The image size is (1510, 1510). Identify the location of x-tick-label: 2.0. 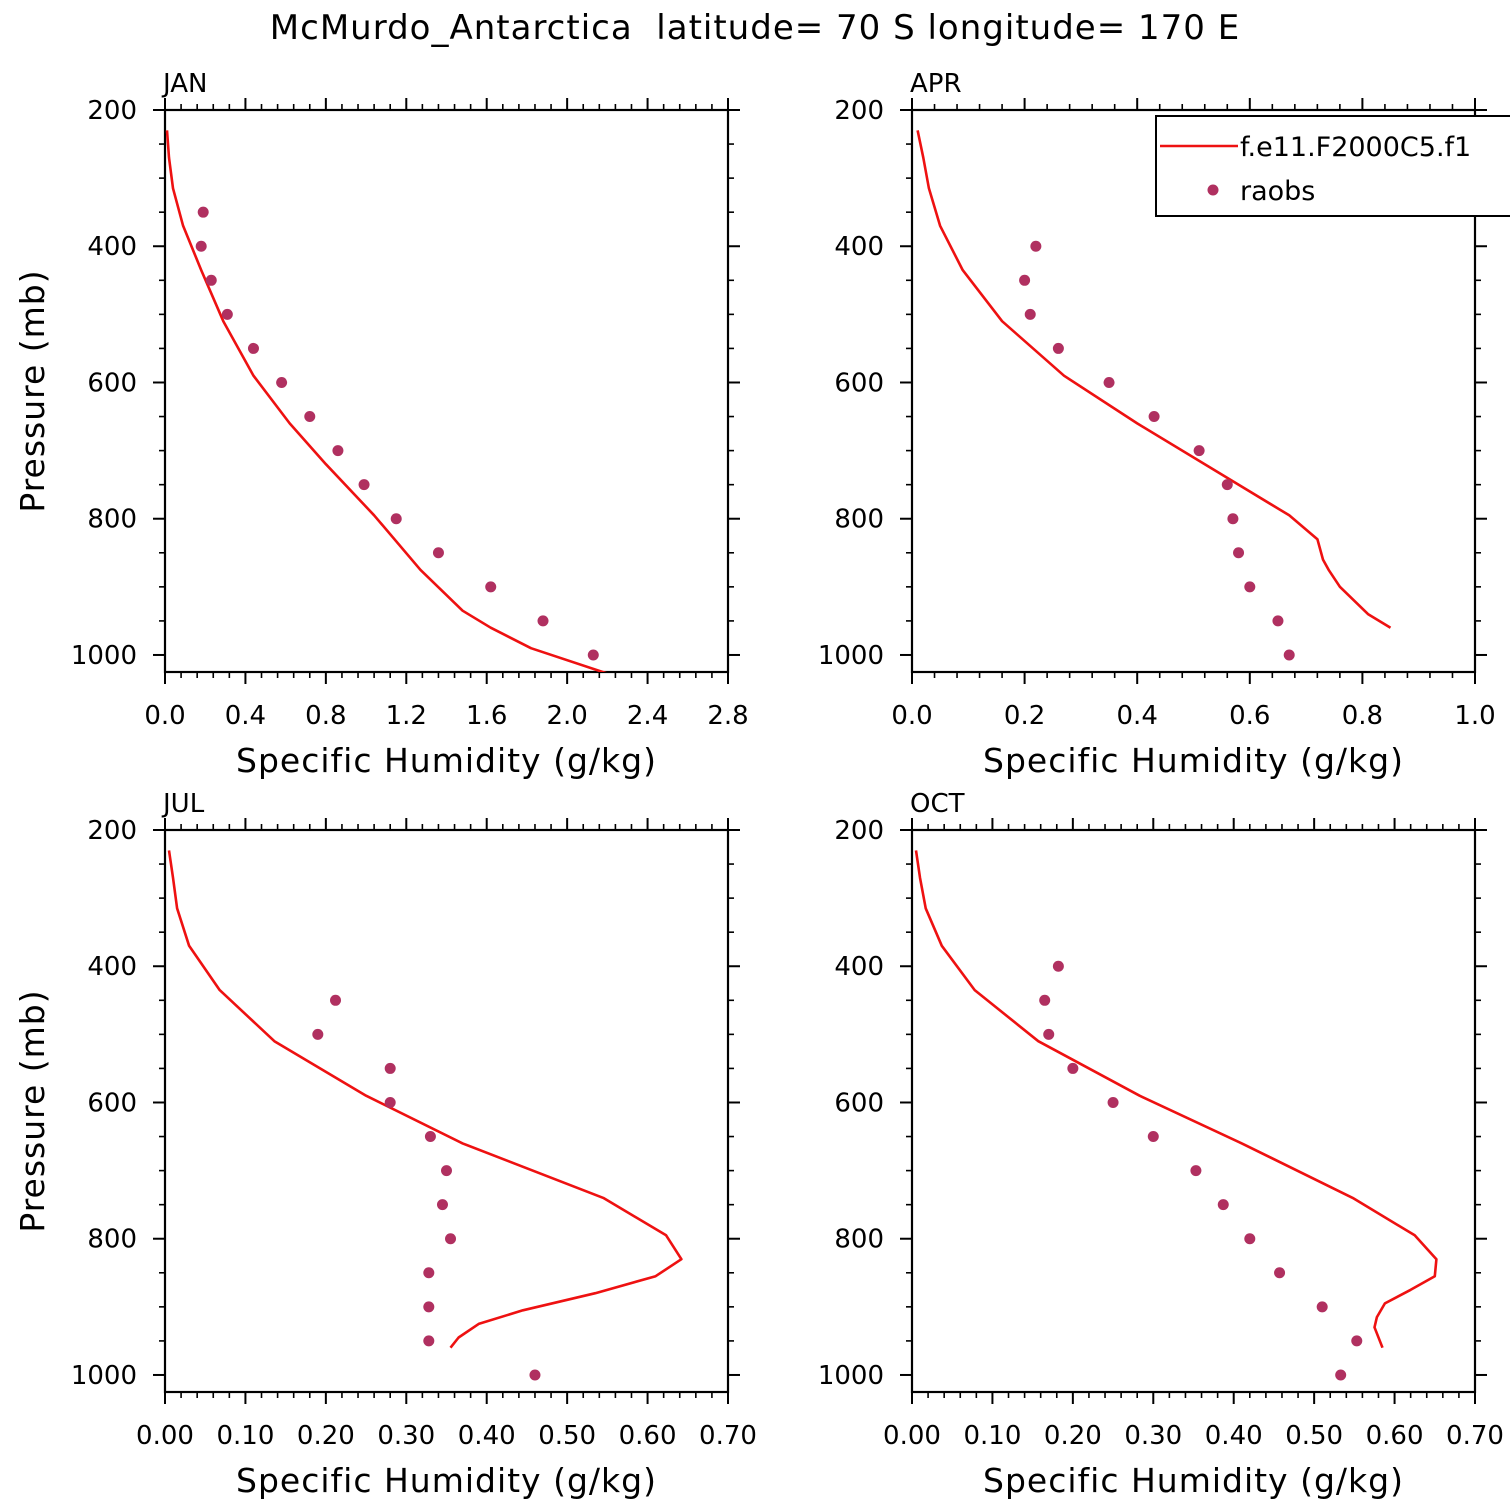
(566, 716).